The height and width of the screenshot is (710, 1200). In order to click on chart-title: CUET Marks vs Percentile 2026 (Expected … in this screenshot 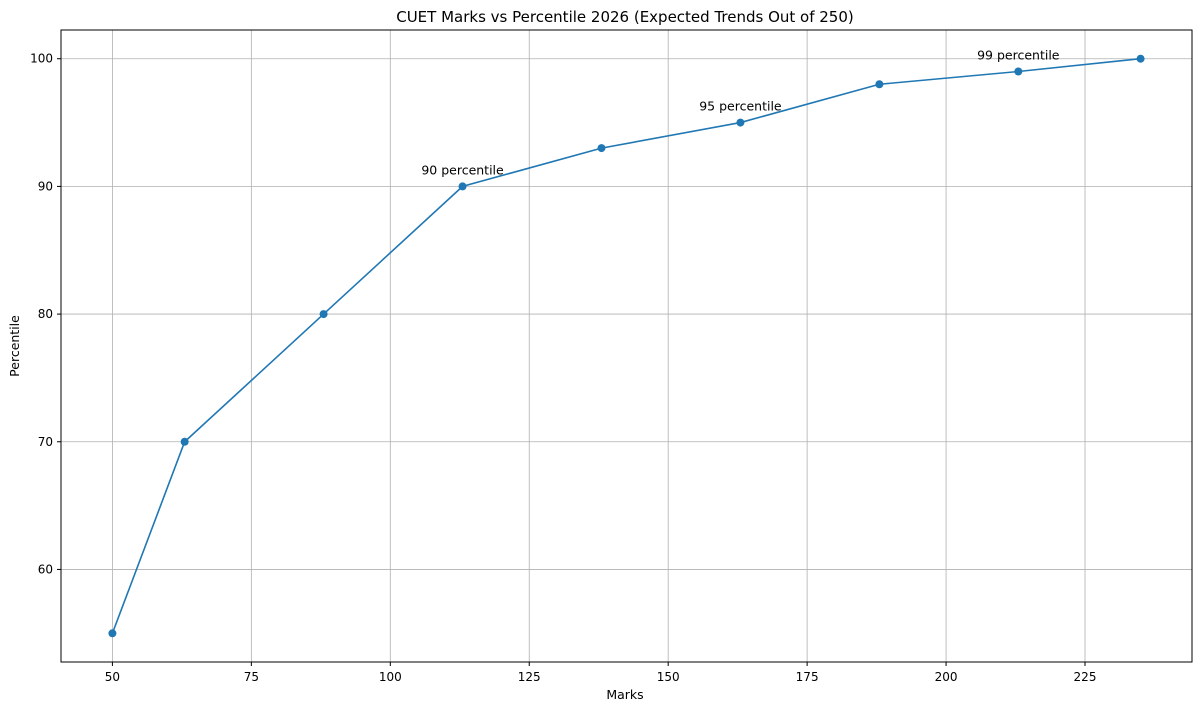, I will do `click(625, 17)`.